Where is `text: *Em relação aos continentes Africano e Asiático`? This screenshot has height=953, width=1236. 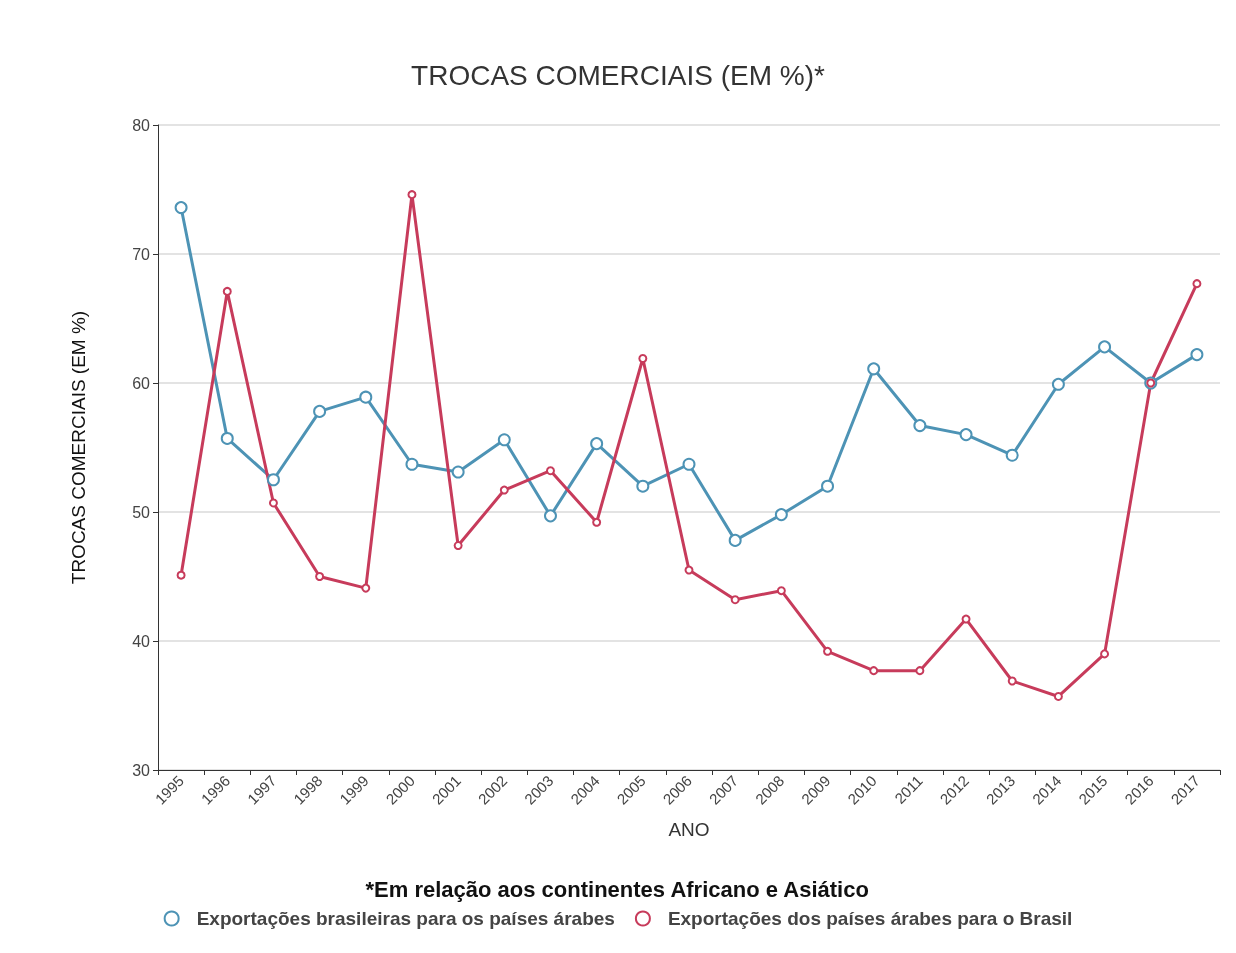
text: *Em relação aos continentes Africano e Asiático is located at coordinates (617, 889).